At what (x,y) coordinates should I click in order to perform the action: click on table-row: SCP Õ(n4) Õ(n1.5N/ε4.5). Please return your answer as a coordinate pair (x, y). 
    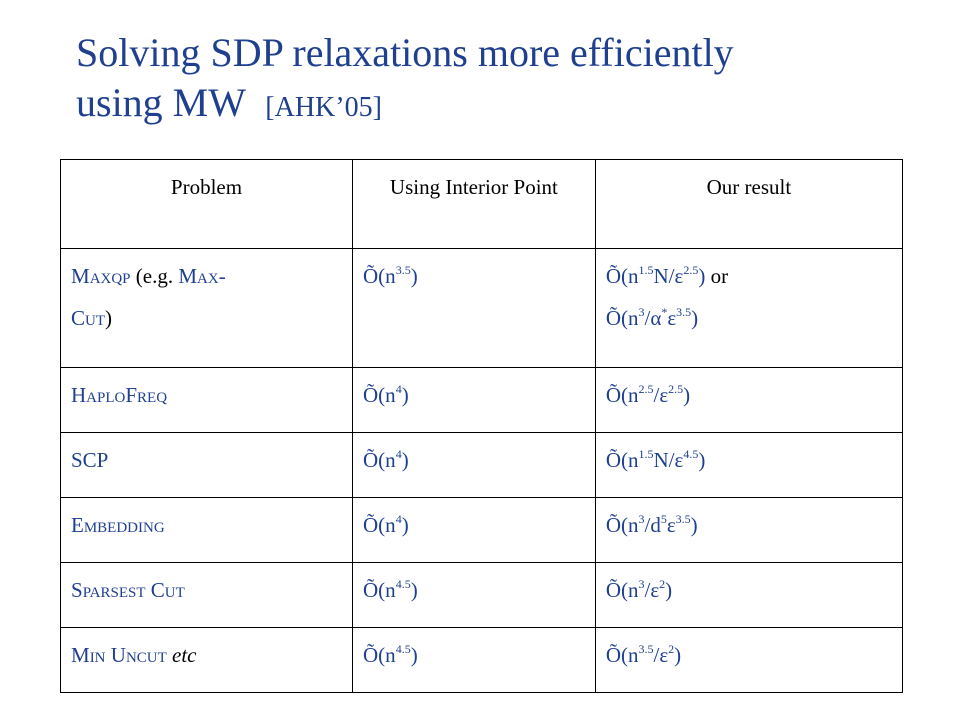
    Looking at the image, I should click on (481, 465).